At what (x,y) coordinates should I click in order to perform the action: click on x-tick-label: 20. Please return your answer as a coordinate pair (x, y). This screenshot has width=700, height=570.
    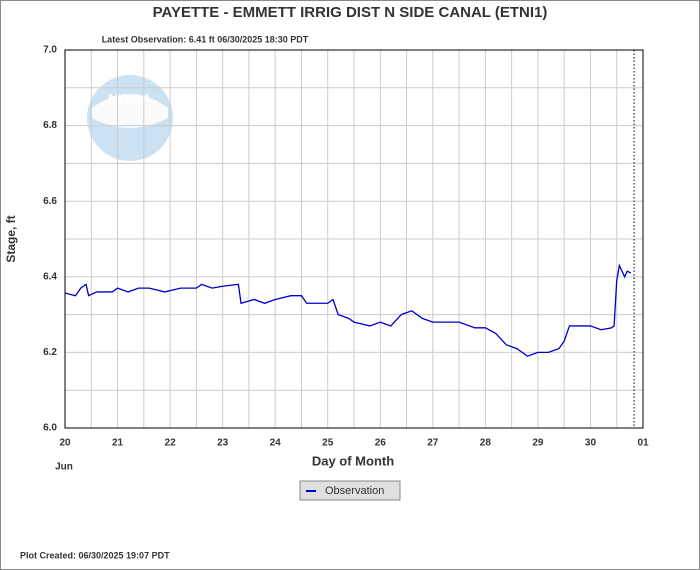
    Looking at the image, I should click on (65, 443).